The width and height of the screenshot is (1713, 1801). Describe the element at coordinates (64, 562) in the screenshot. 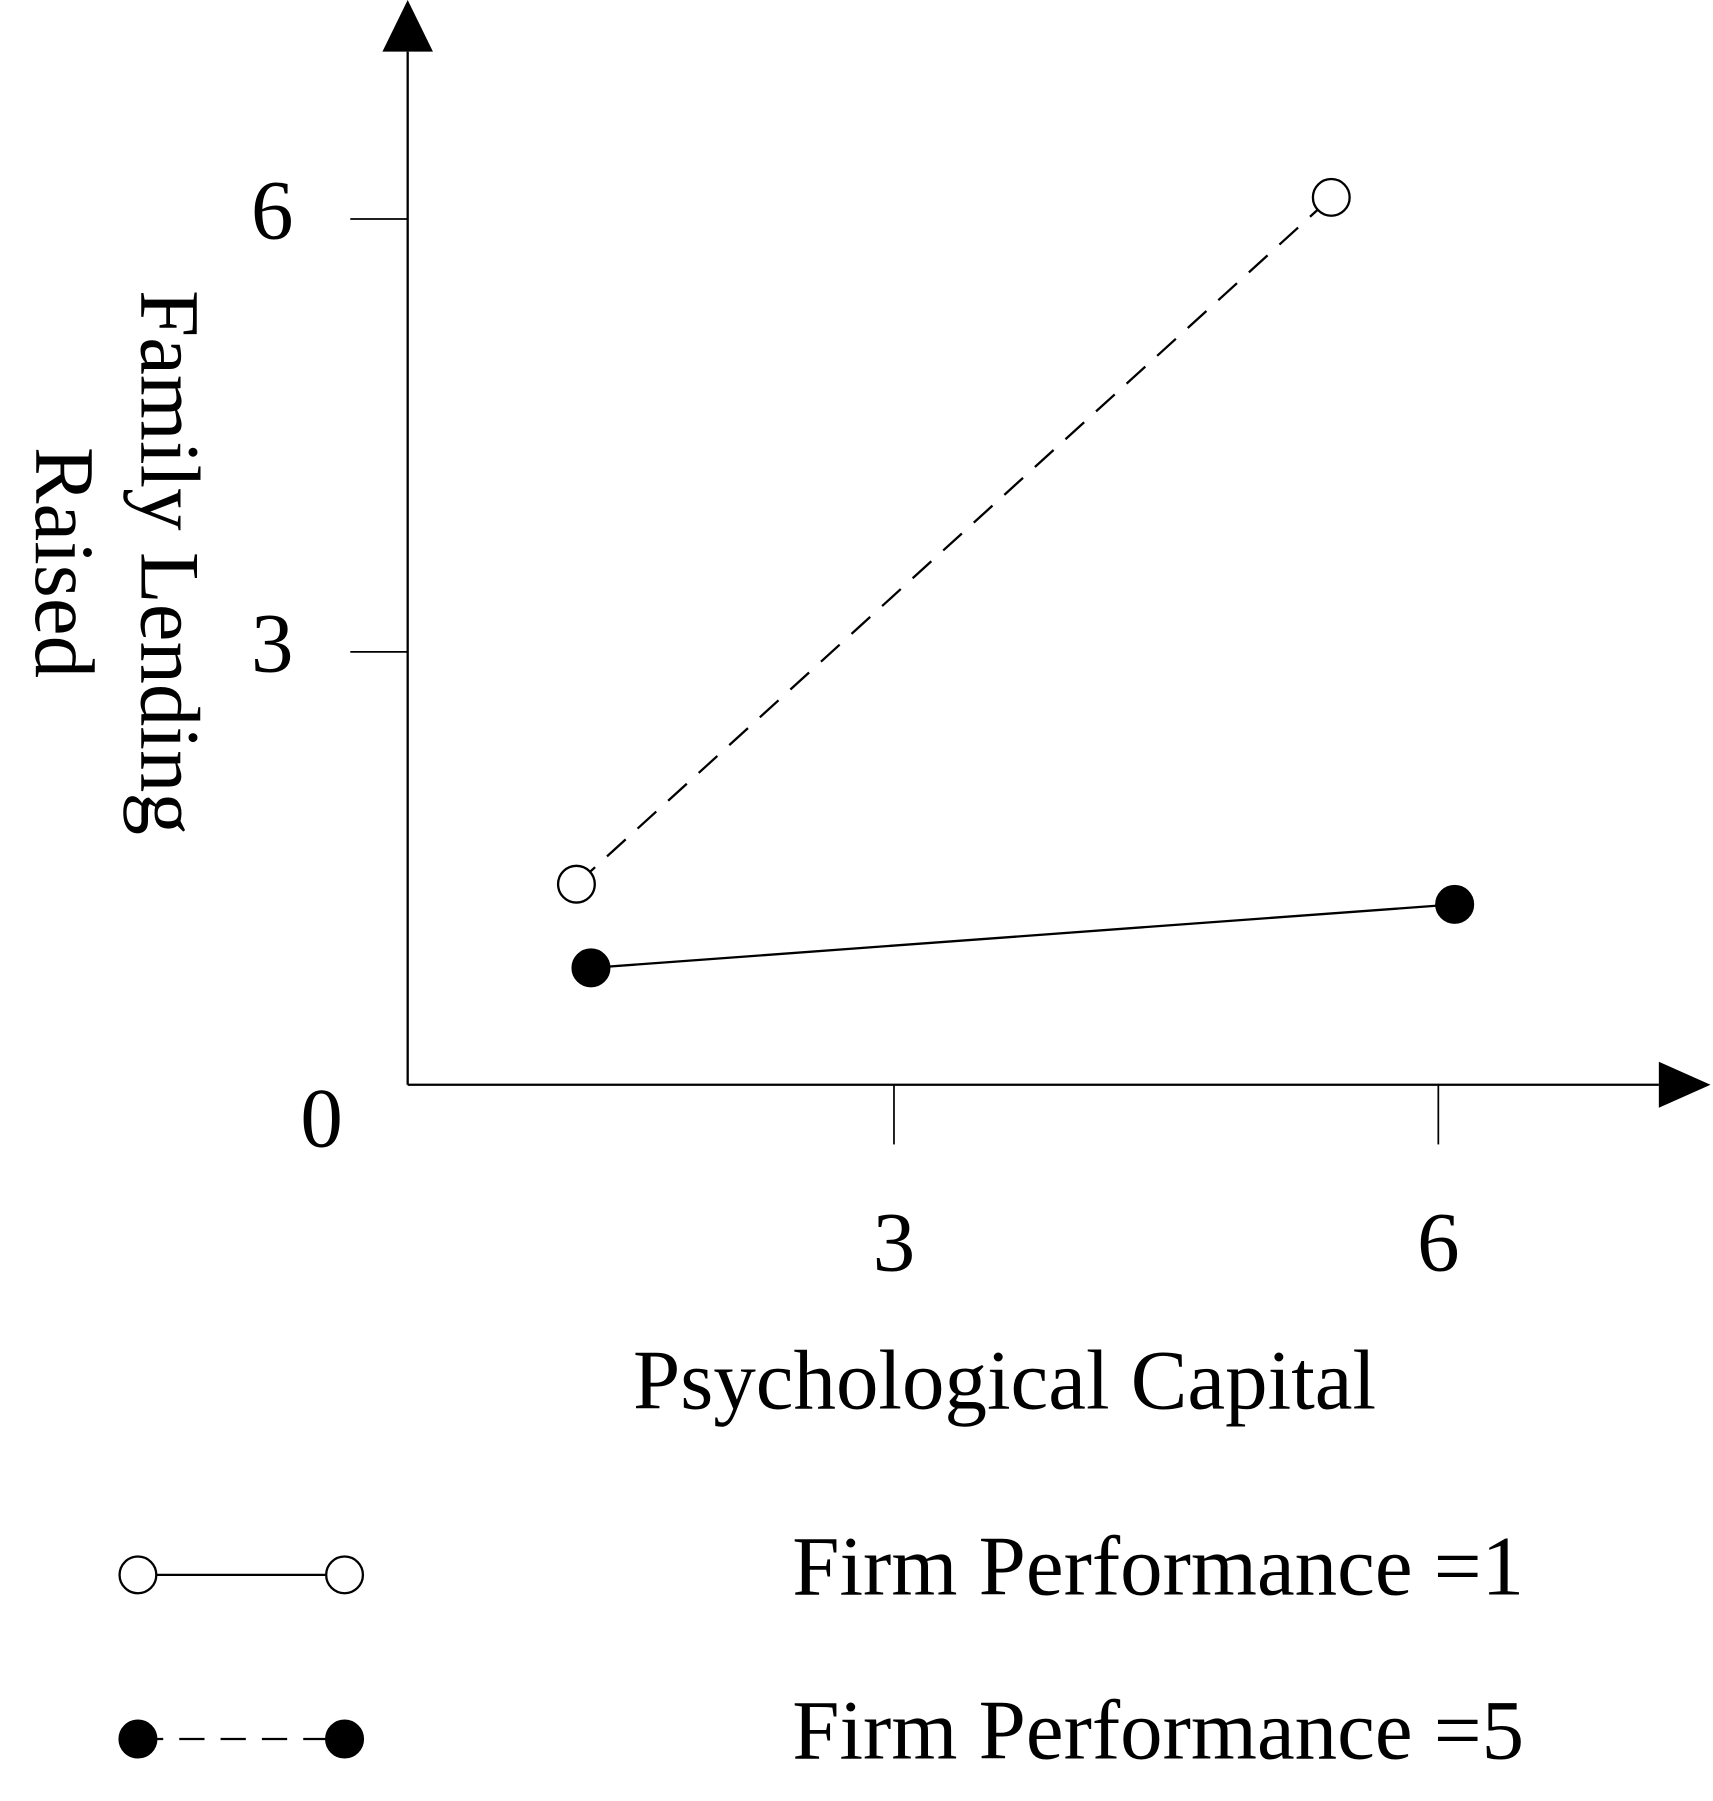

I see `y-axis-label: Raised` at that location.